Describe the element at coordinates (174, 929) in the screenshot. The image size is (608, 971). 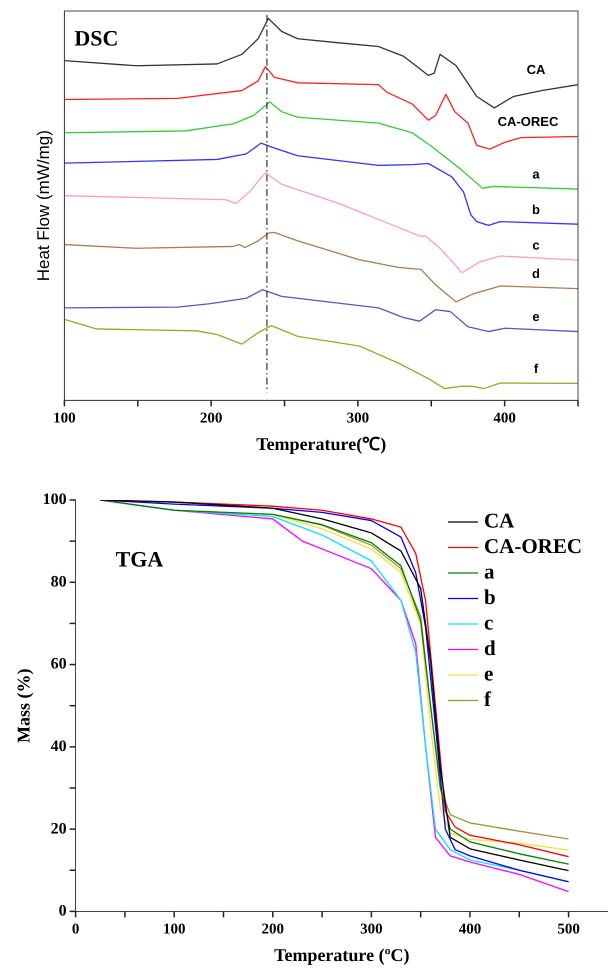
I see `x-tick-label: 100` at that location.